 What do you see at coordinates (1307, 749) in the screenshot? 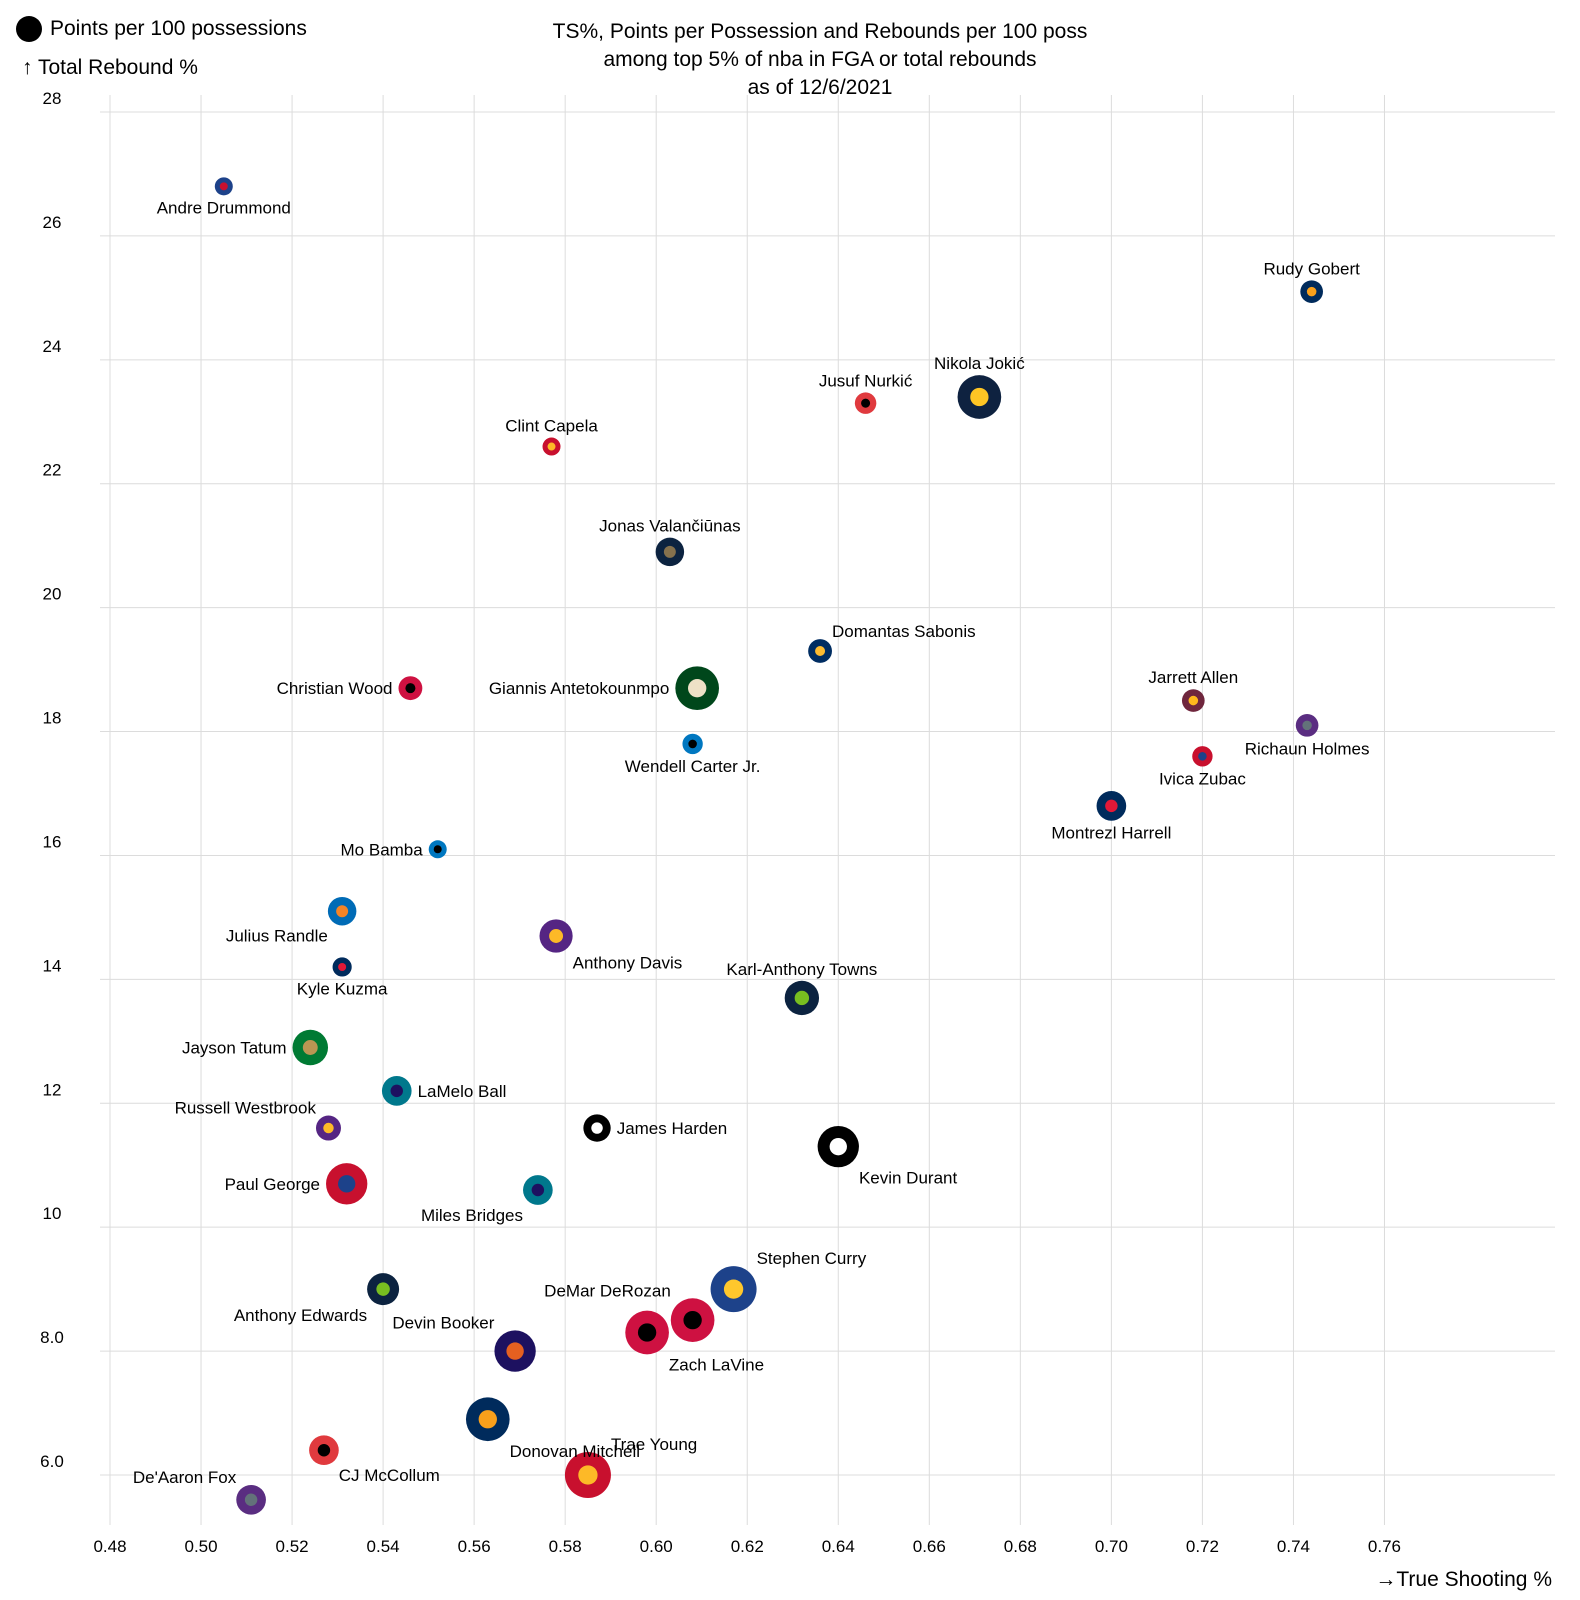
I see `player-label: Richaun Holmes` at bounding box center [1307, 749].